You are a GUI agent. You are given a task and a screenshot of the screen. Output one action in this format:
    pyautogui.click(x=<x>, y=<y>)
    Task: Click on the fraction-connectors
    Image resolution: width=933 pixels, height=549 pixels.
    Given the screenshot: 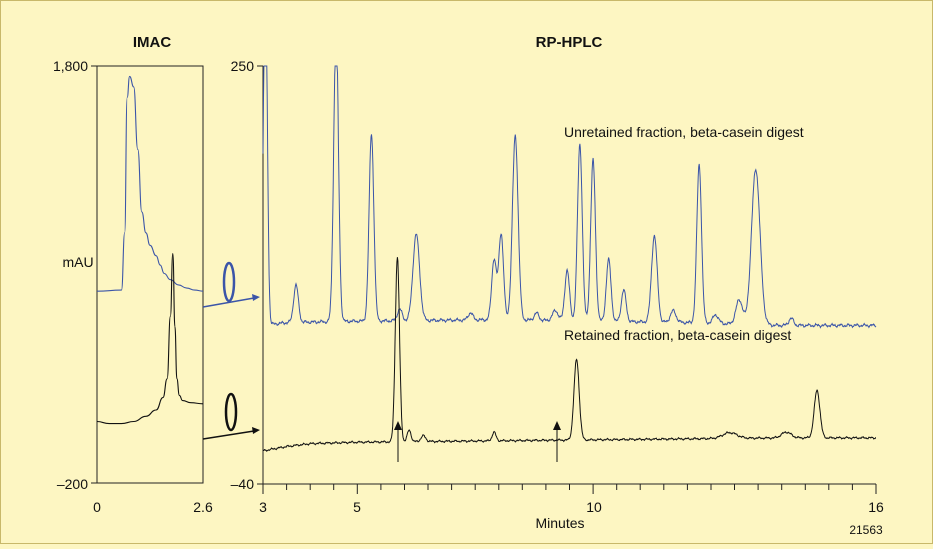 What is the action you would take?
    pyautogui.click(x=231, y=350)
    